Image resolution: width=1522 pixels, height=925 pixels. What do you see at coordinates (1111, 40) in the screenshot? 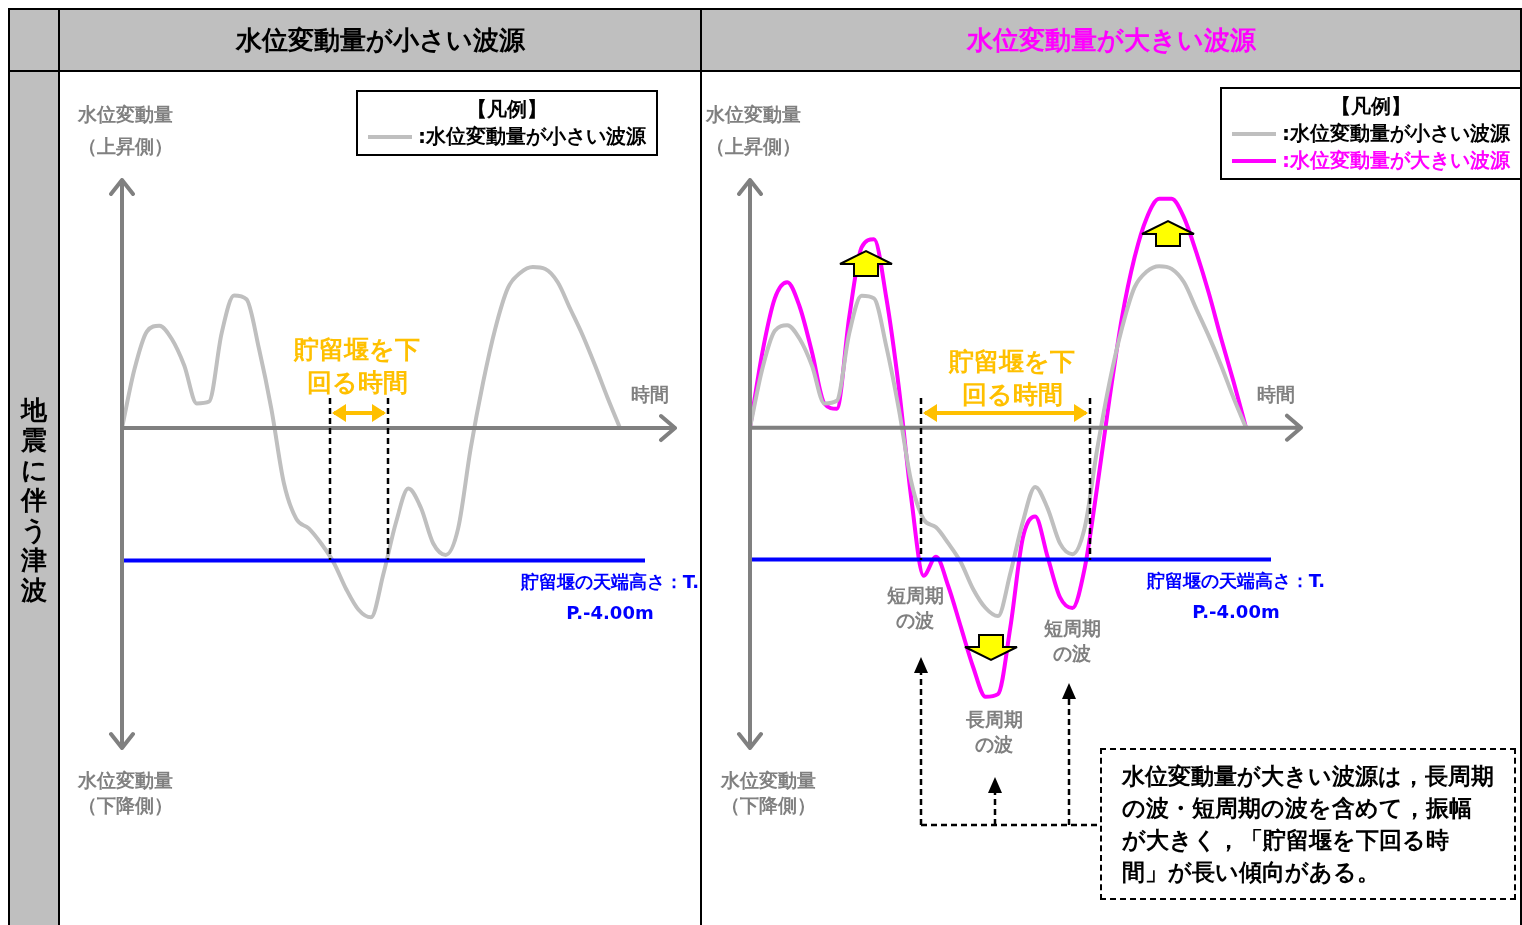
I see `chart-title: 水位変動量が大きい波源` at bounding box center [1111, 40].